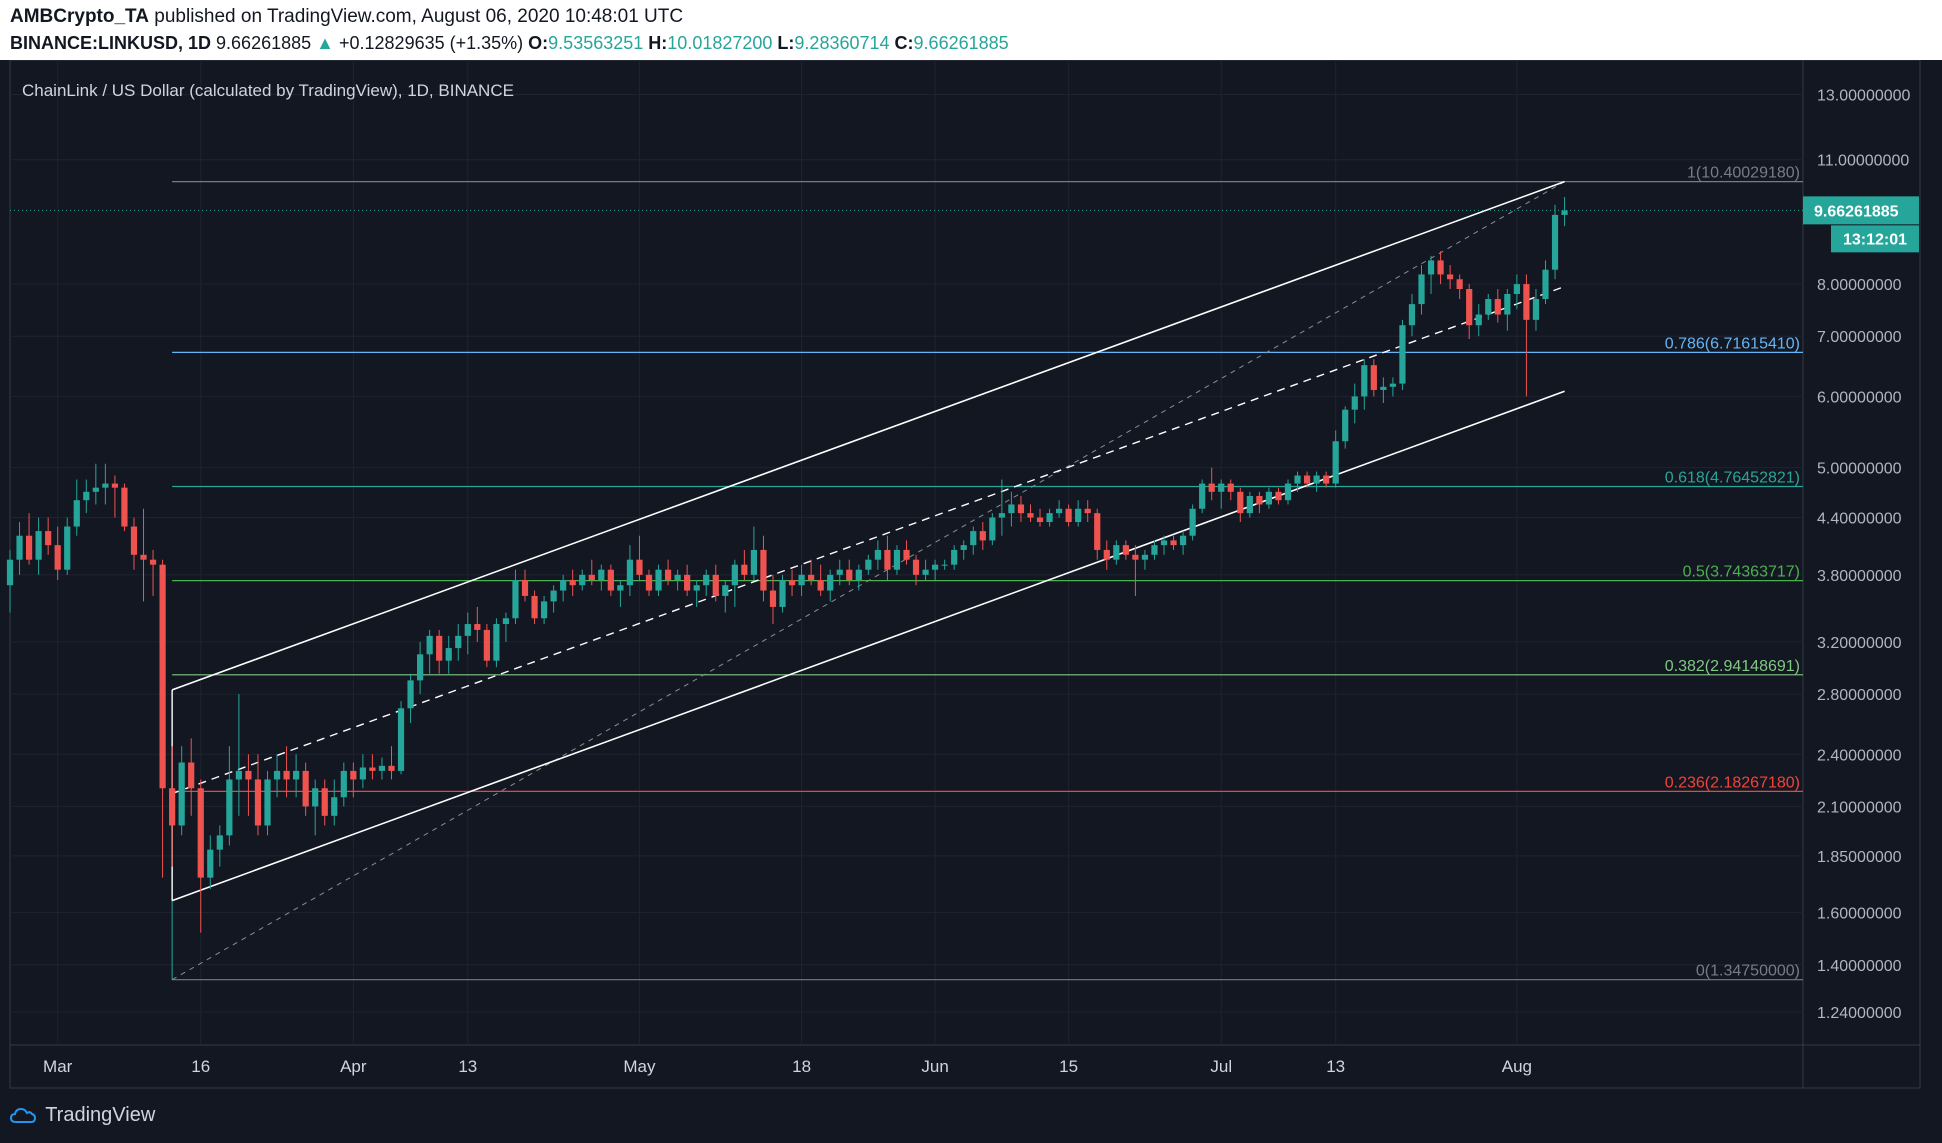 The image size is (1942, 1143). Describe the element at coordinates (1748, 971) in the screenshot. I see `fib-level-label: 0(1.34750000)` at that location.